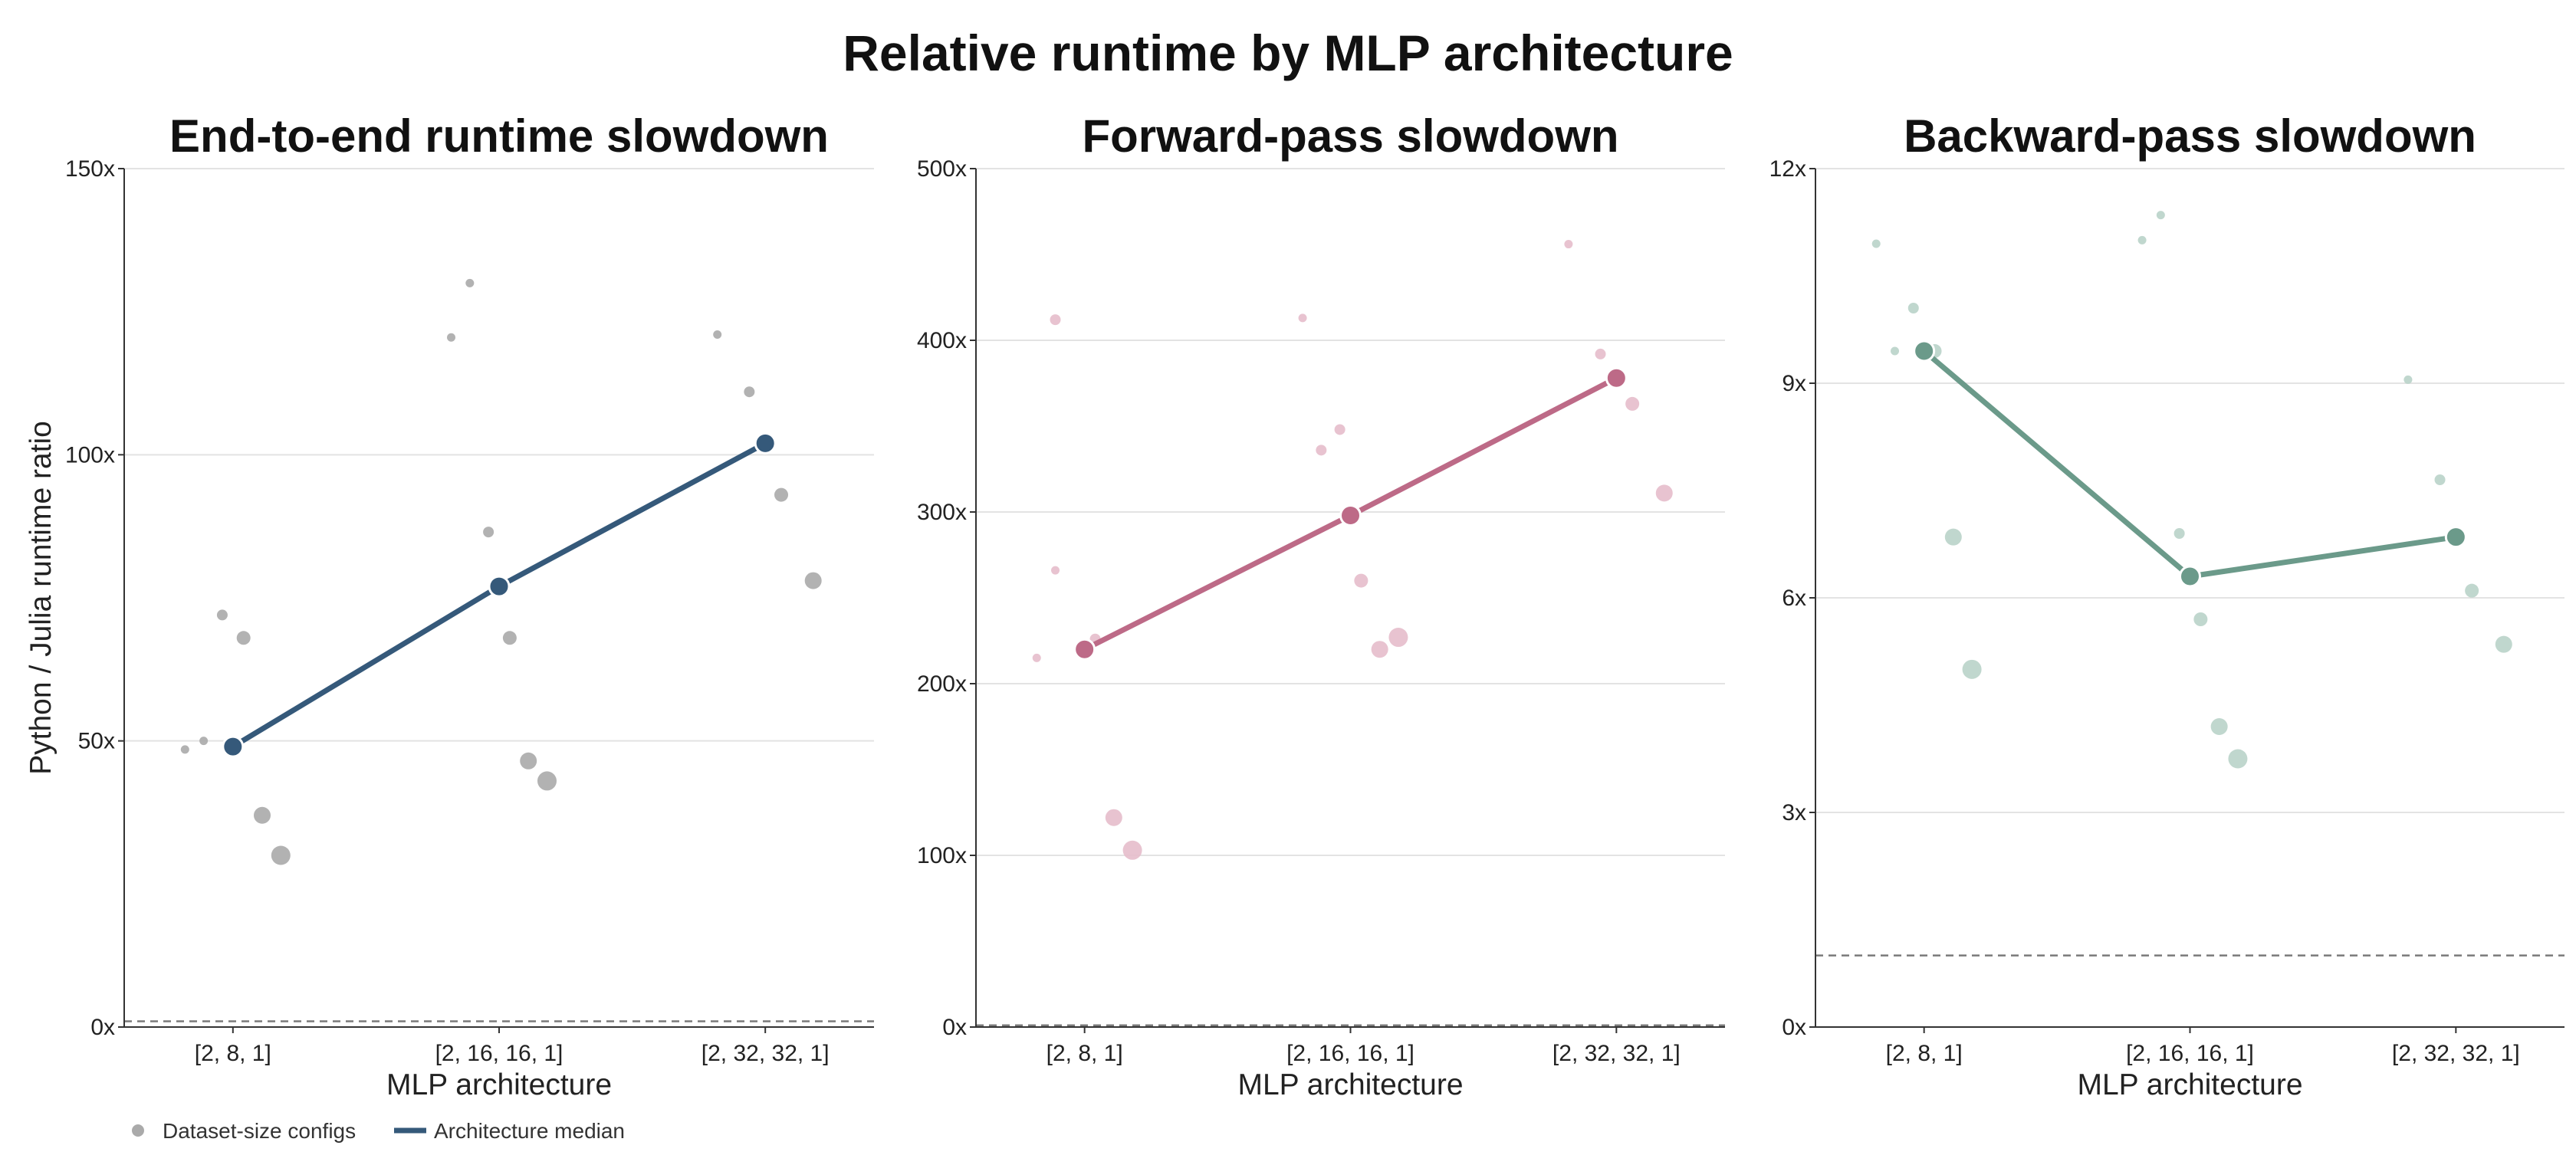 The width and height of the screenshot is (2576, 1165). What do you see at coordinates (1794, 812) in the screenshot?
I see `y-tick-label: 3x` at bounding box center [1794, 812].